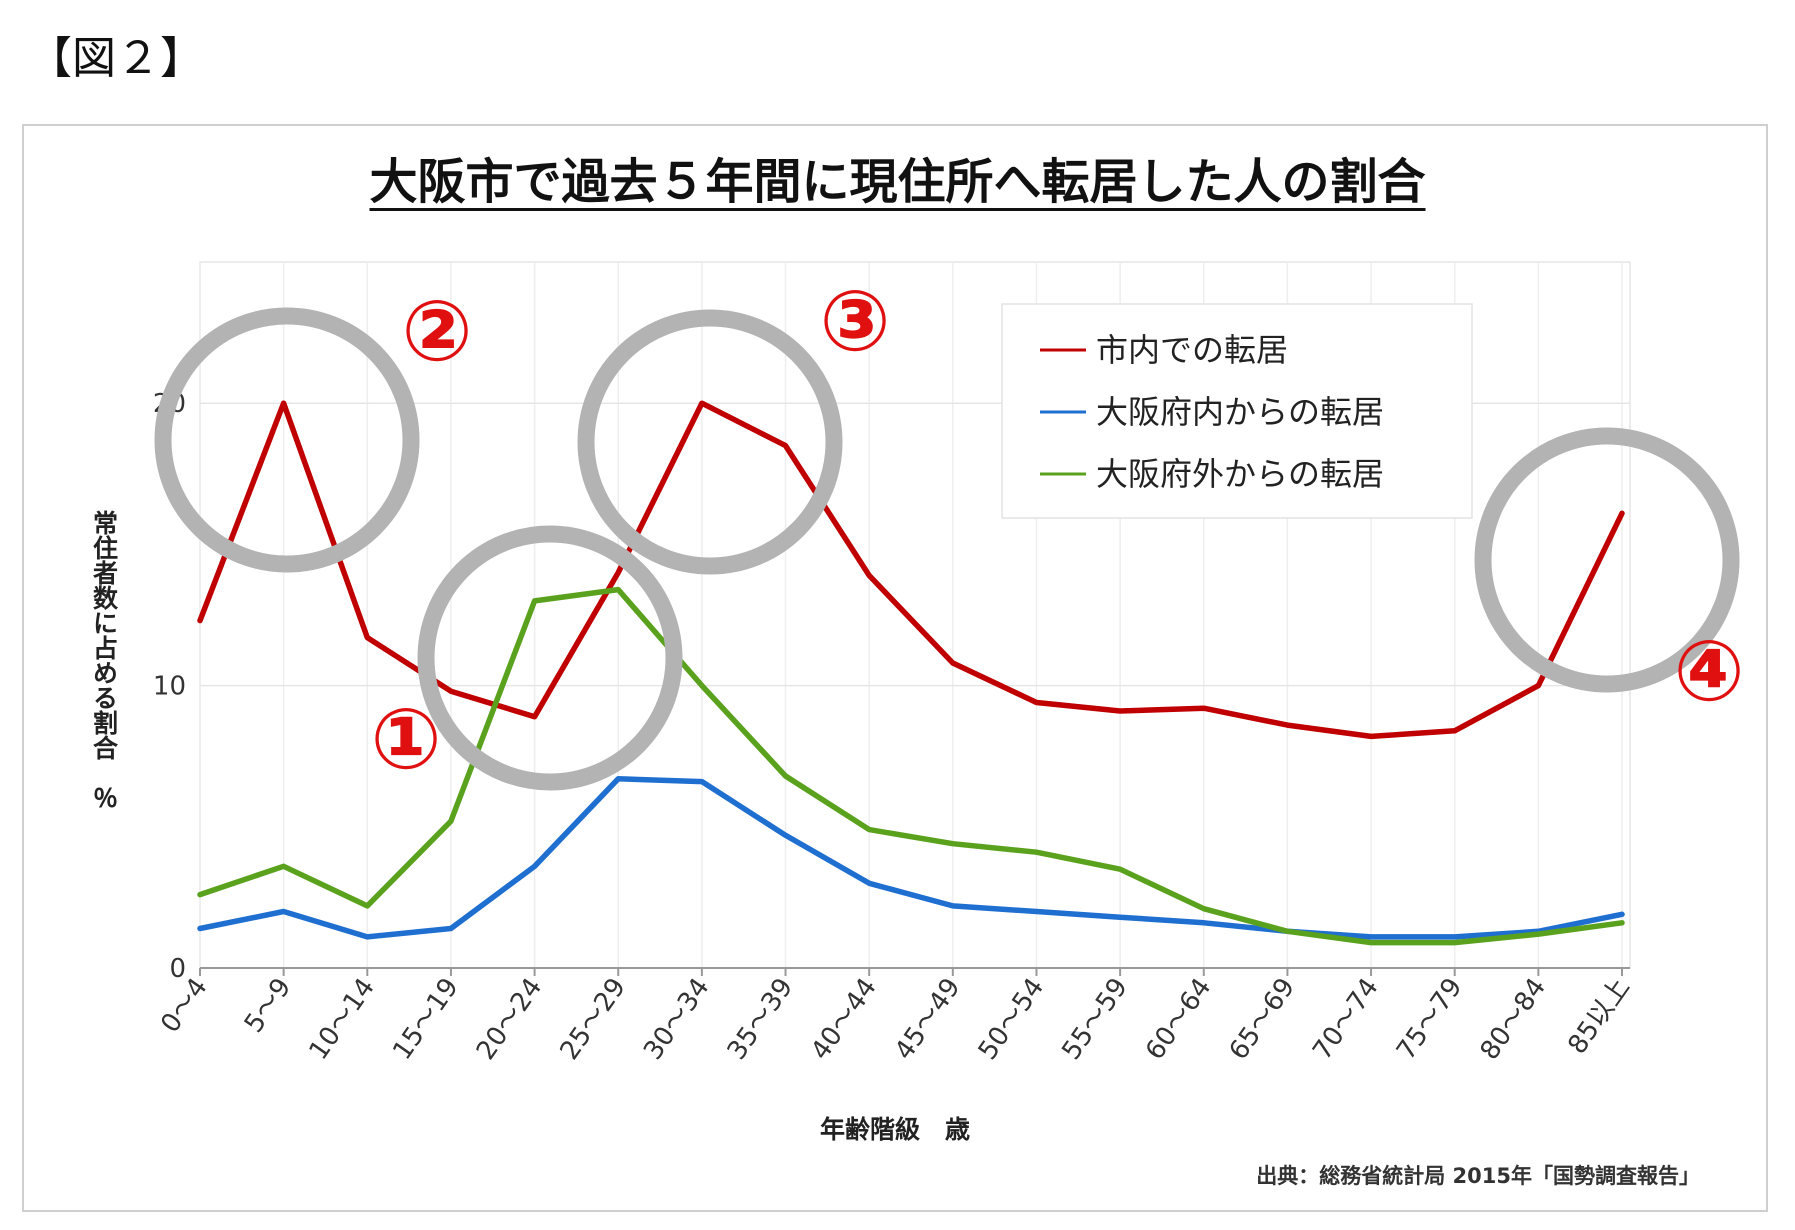 This screenshot has height=1230, width=1795. I want to click on legend-label: 大阪府内からの転居, so click(1240, 412).